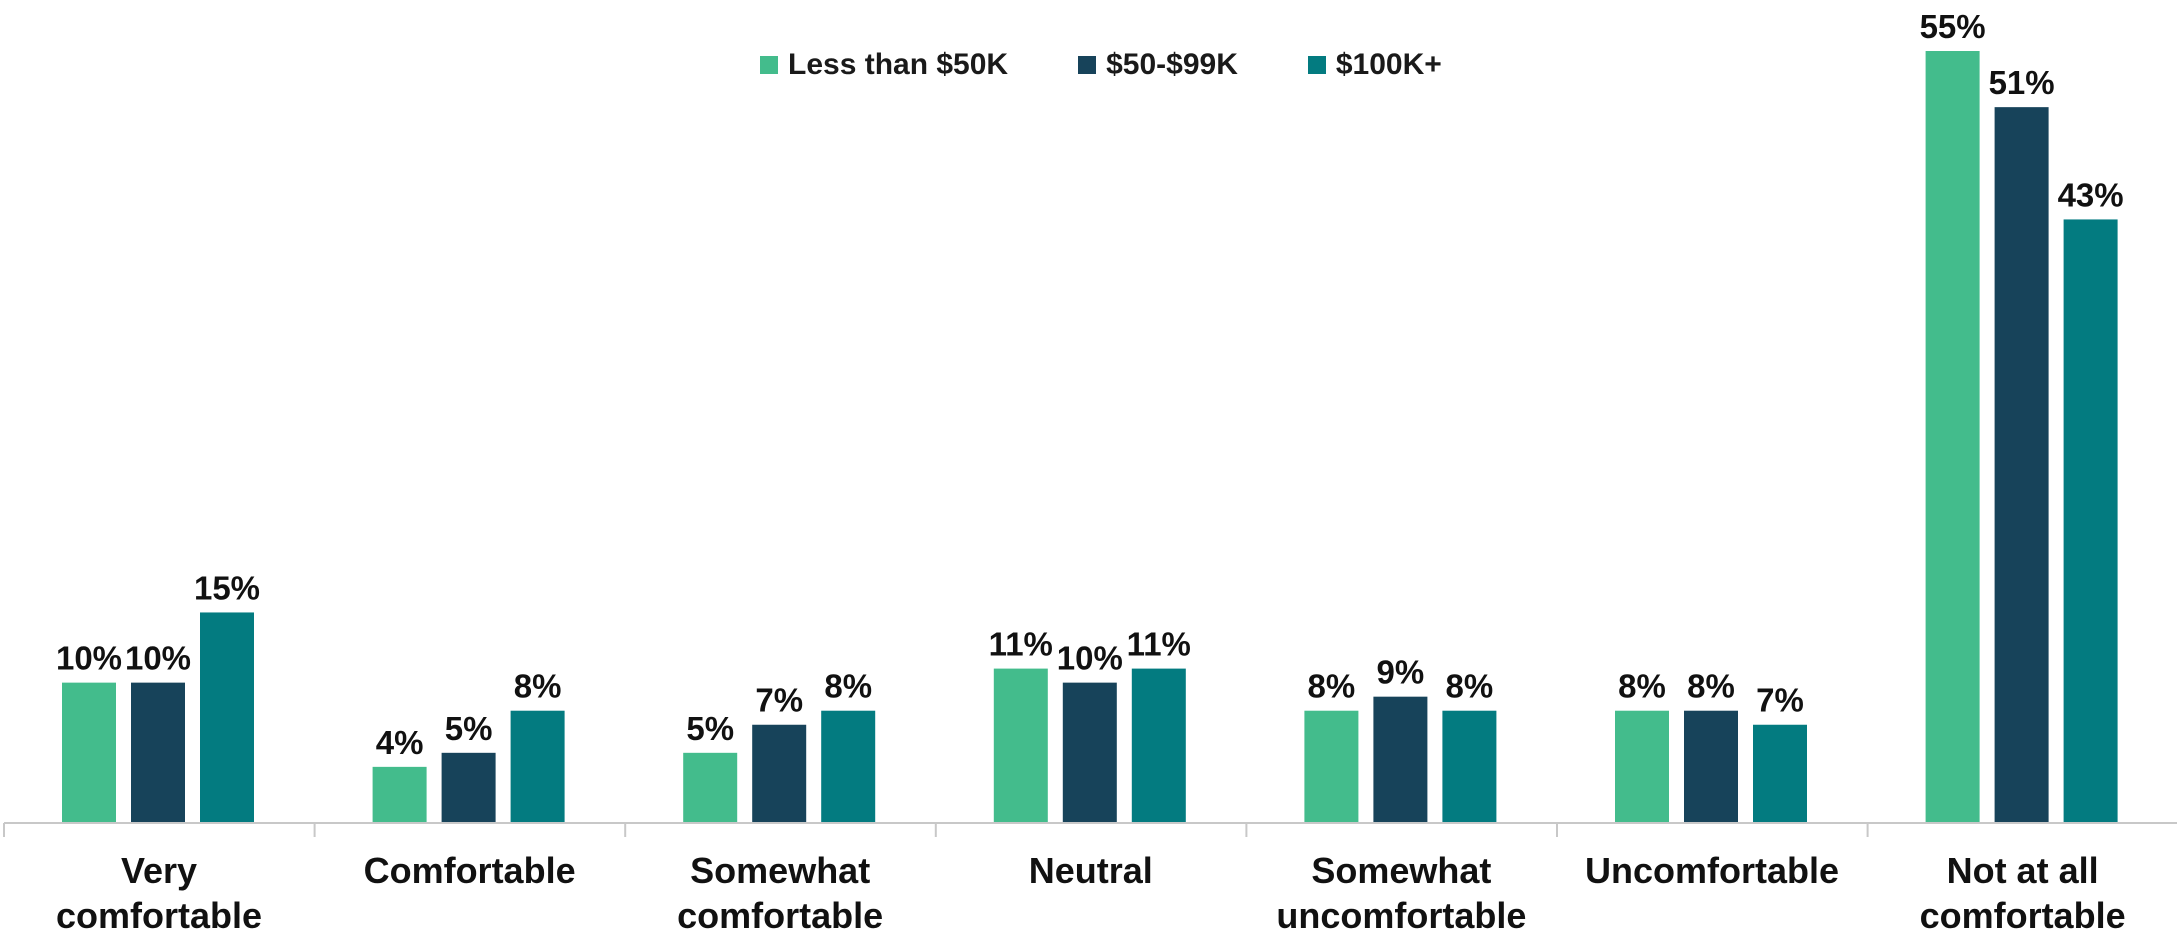  What do you see at coordinates (1401, 672) in the screenshot?
I see `data-label: 9%` at bounding box center [1401, 672].